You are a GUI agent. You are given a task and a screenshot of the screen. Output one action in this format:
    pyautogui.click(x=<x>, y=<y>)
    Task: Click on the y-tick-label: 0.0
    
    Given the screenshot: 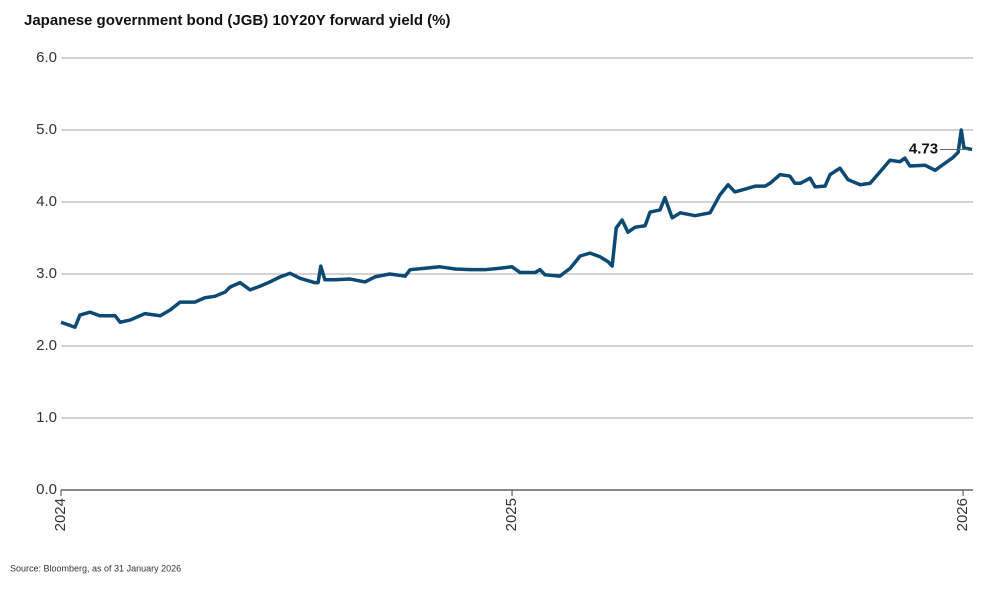 What is the action you would take?
    pyautogui.click(x=46, y=489)
    